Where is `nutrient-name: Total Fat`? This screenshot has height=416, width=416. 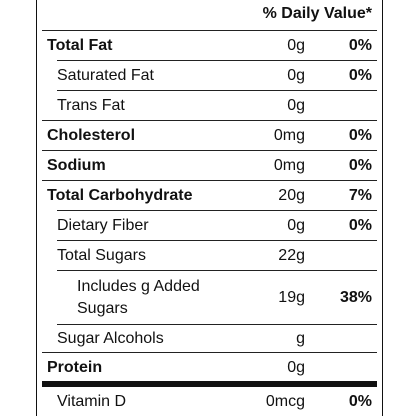
nutrient-name: Total Fat is located at coordinates (80, 45).